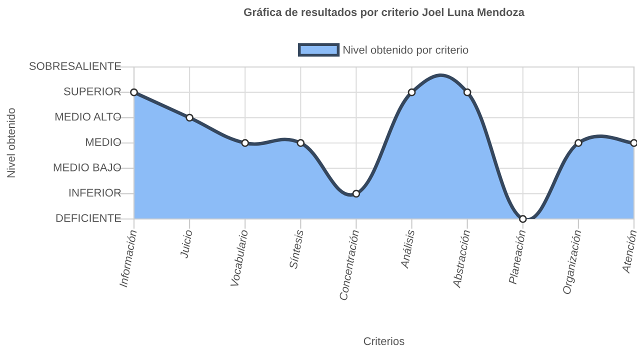  What do you see at coordinates (88, 116) in the screenshot?
I see `text: MEDIO ALTO` at bounding box center [88, 116].